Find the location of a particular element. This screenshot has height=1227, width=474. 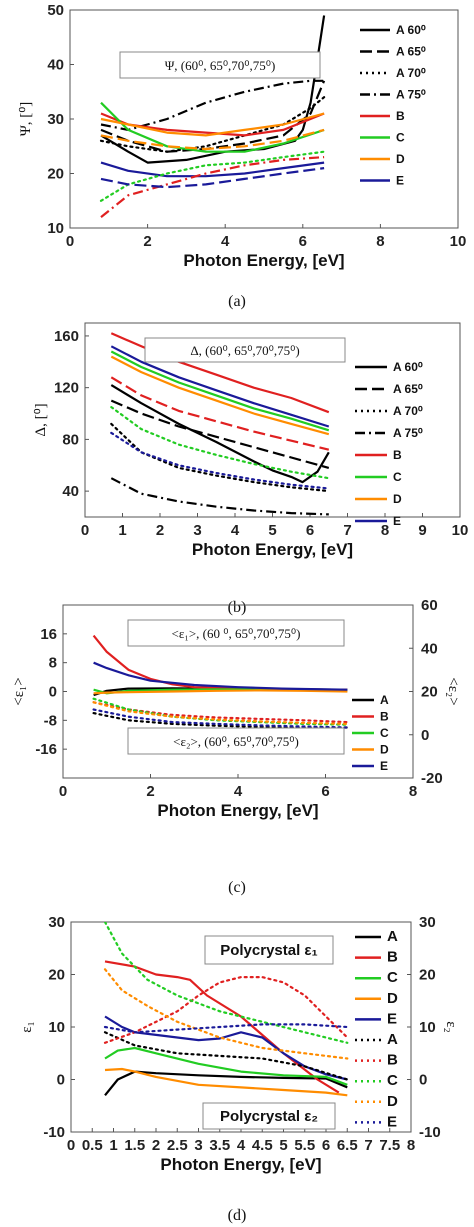

y-axis-label: Δ, [⁰] is located at coordinates (41, 419).